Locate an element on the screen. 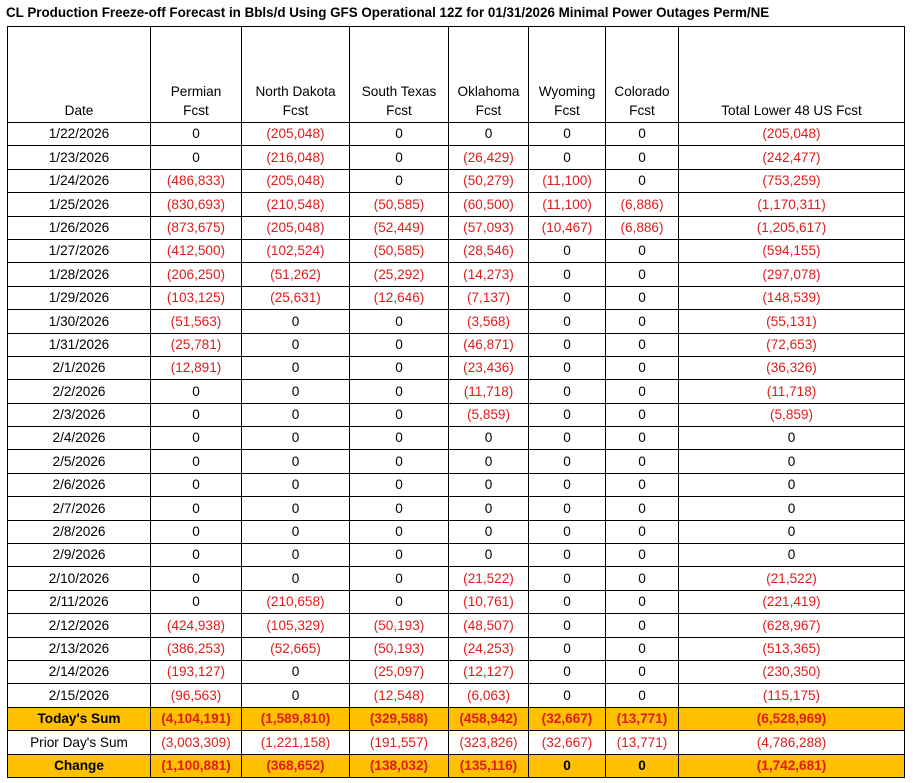 Image resolution: width=913 pixels, height=783 pixels. header-oklahoma: Oklahoma Fcst is located at coordinates (488, 74).